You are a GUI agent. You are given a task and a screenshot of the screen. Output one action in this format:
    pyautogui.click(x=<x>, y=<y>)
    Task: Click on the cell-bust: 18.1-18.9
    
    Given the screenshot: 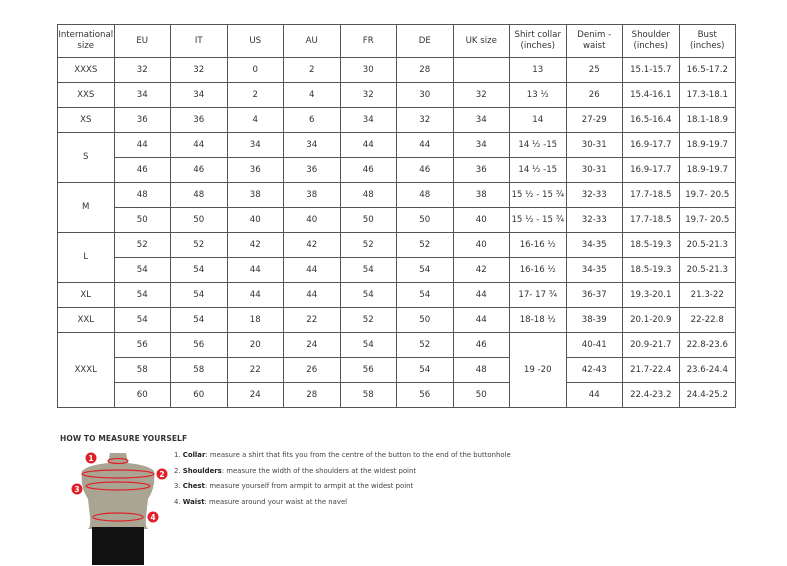 What is the action you would take?
    pyautogui.click(x=707, y=120)
    